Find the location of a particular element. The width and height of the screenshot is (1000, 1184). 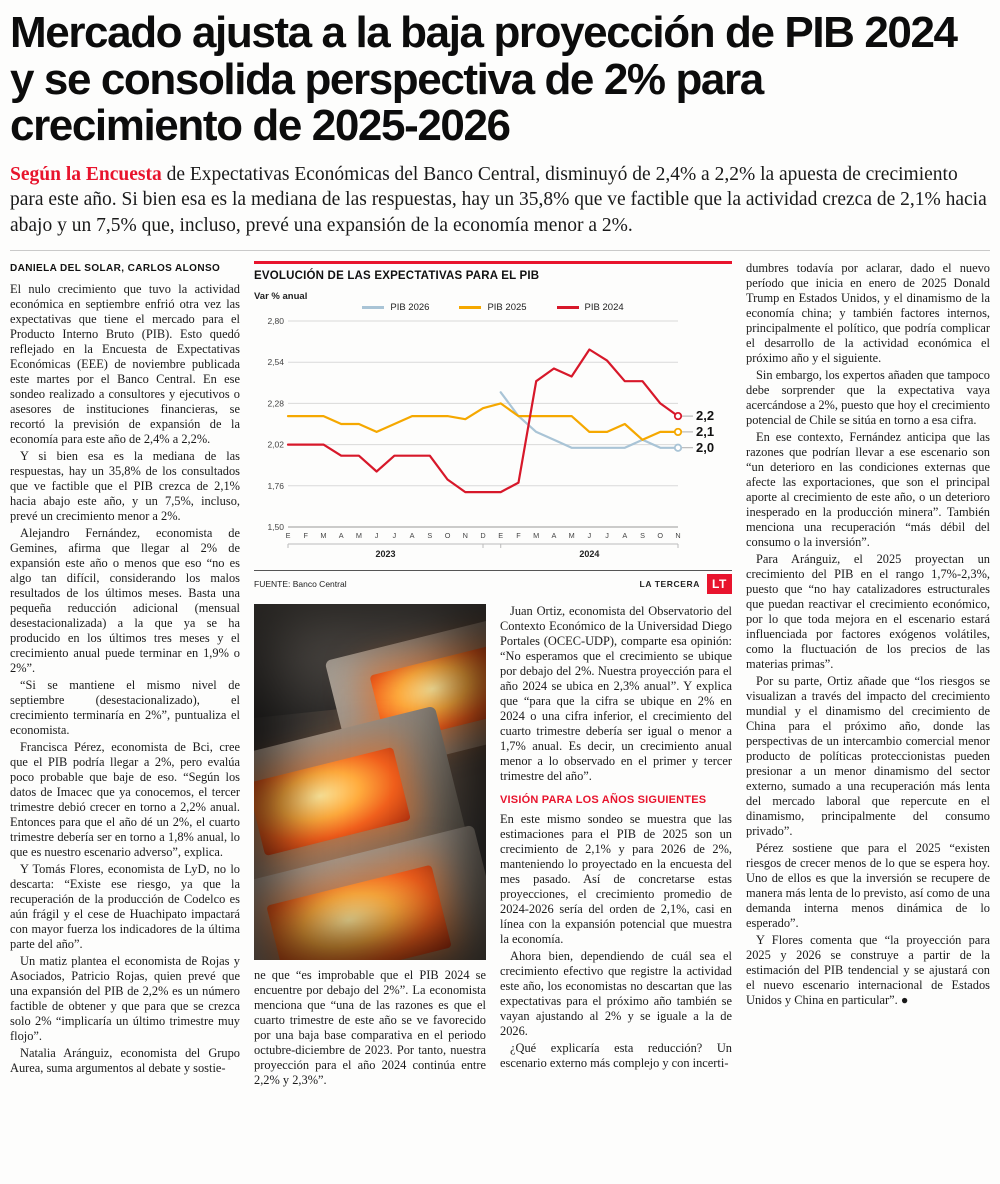

svg-text: 2,0 is located at coordinates (705, 447).